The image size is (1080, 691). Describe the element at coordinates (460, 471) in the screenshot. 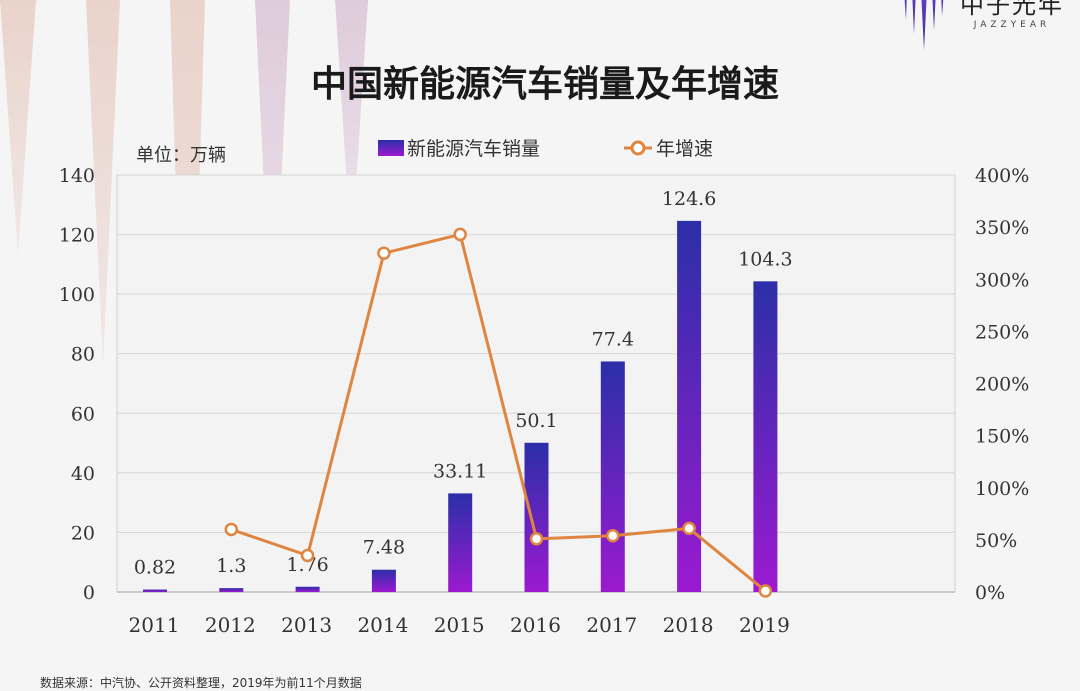

I see `bar-value-label: 33.11` at that location.